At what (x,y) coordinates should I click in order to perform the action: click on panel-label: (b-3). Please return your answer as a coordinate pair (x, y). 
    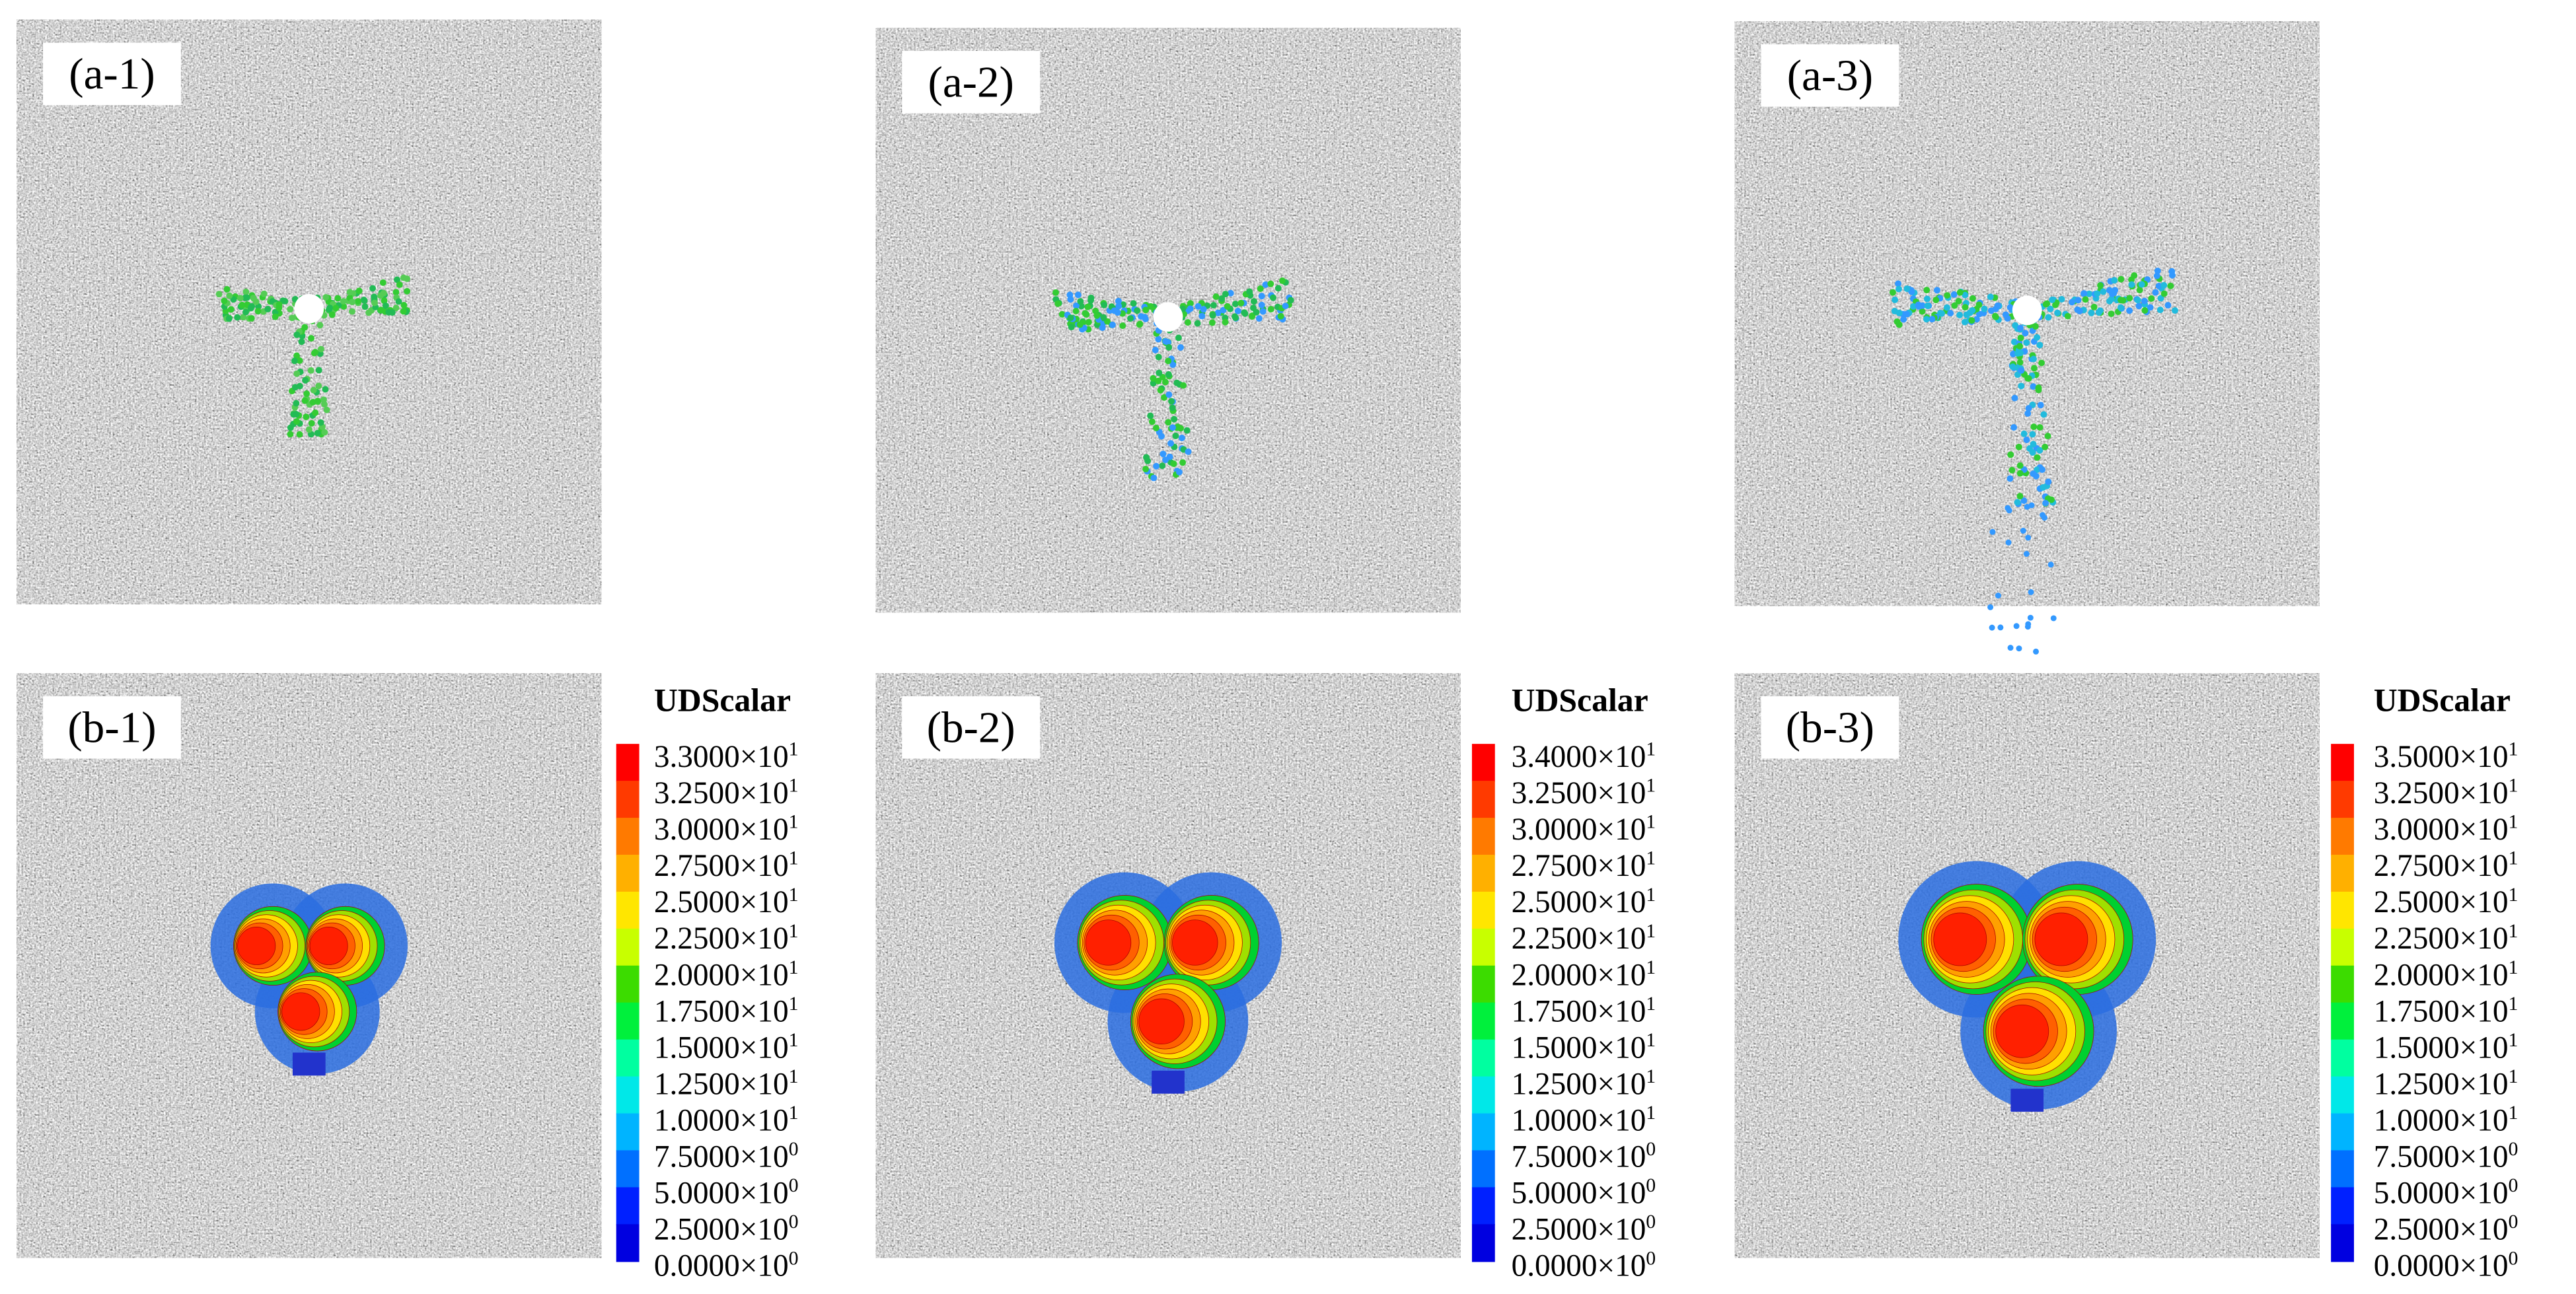
    Looking at the image, I should click on (1830, 728).